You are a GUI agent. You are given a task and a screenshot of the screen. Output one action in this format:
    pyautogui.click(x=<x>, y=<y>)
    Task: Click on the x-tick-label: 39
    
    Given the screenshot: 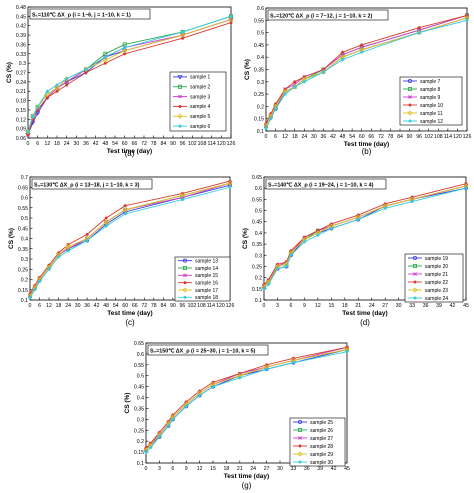 What is the action you would take?
    pyautogui.click(x=320, y=469)
    